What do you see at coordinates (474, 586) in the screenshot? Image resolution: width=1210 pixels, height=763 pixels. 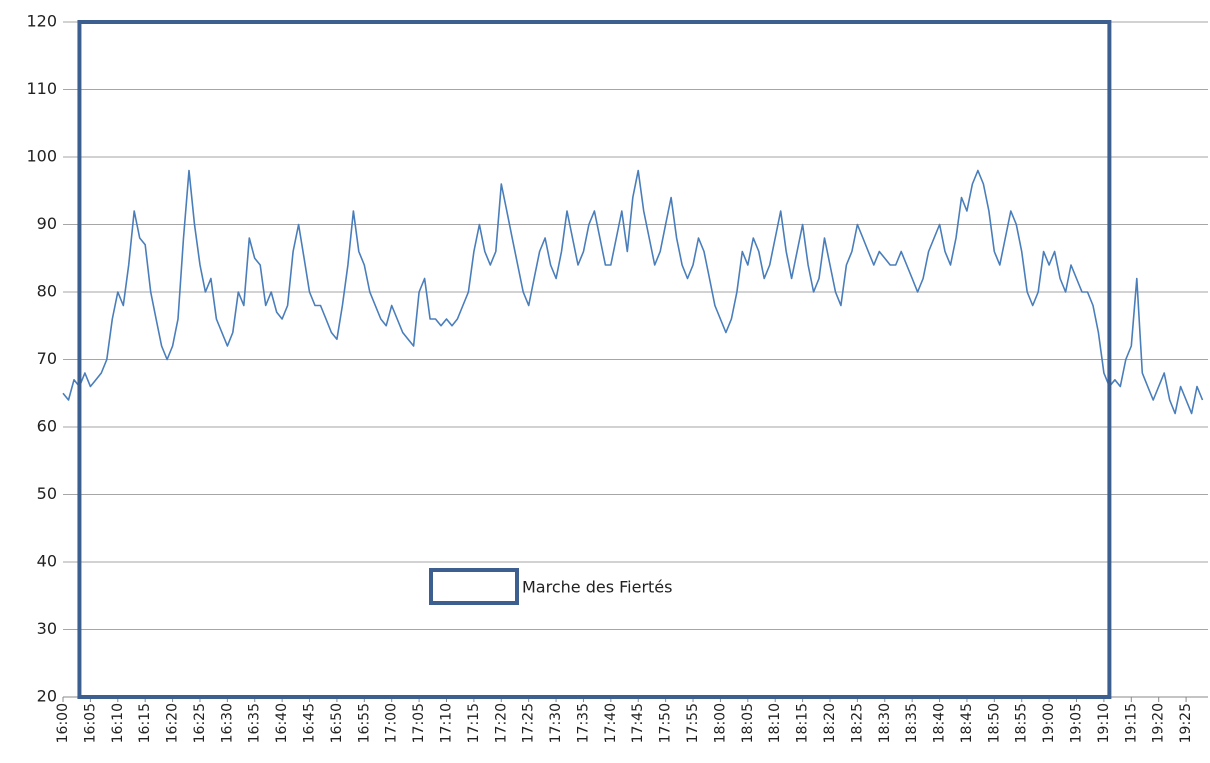 I see `legend-swatch` at bounding box center [474, 586].